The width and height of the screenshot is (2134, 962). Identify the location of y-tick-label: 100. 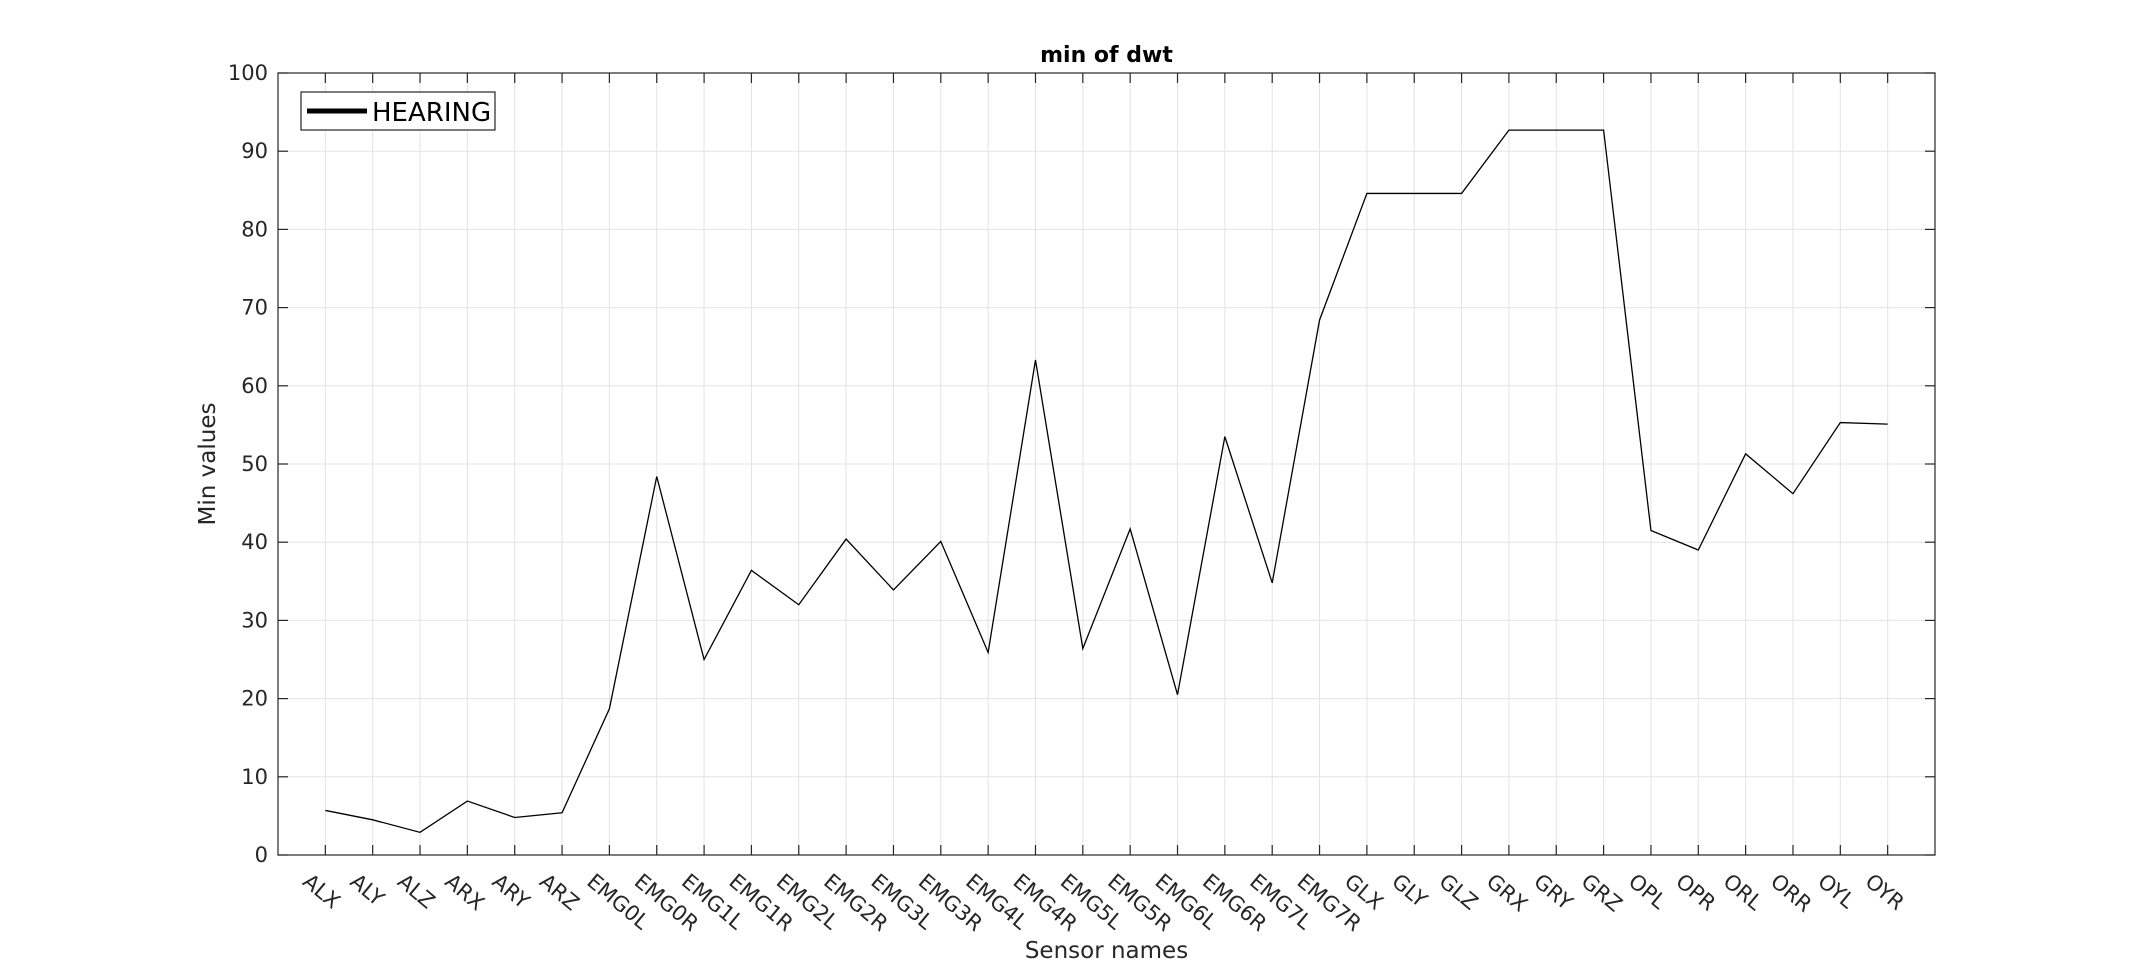
(248, 73).